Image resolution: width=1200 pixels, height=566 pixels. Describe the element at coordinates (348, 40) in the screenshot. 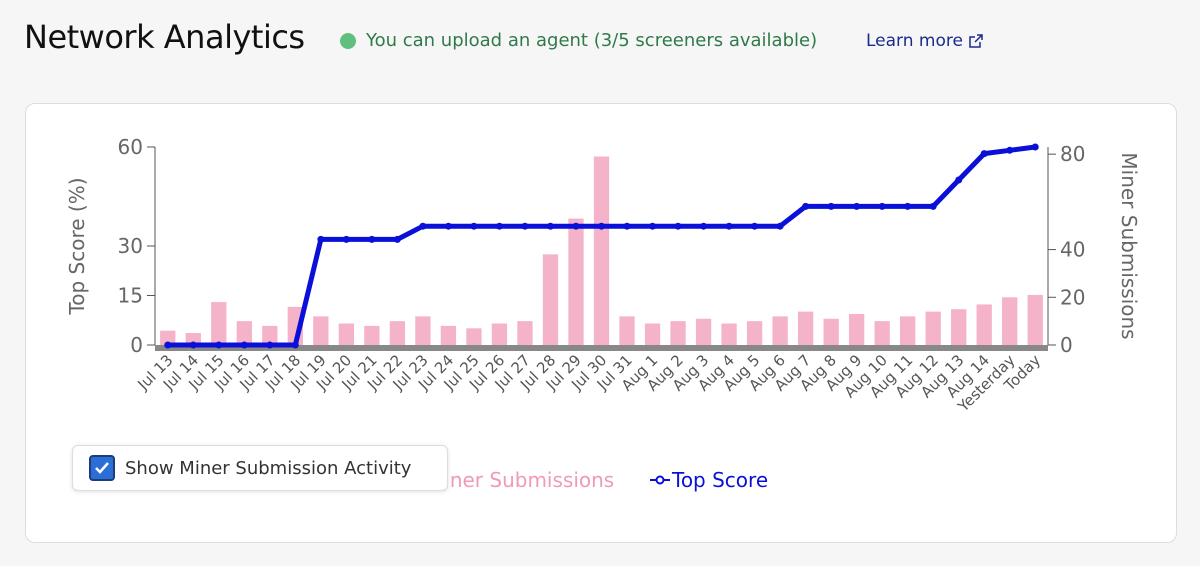

I see `status-dot` at that location.